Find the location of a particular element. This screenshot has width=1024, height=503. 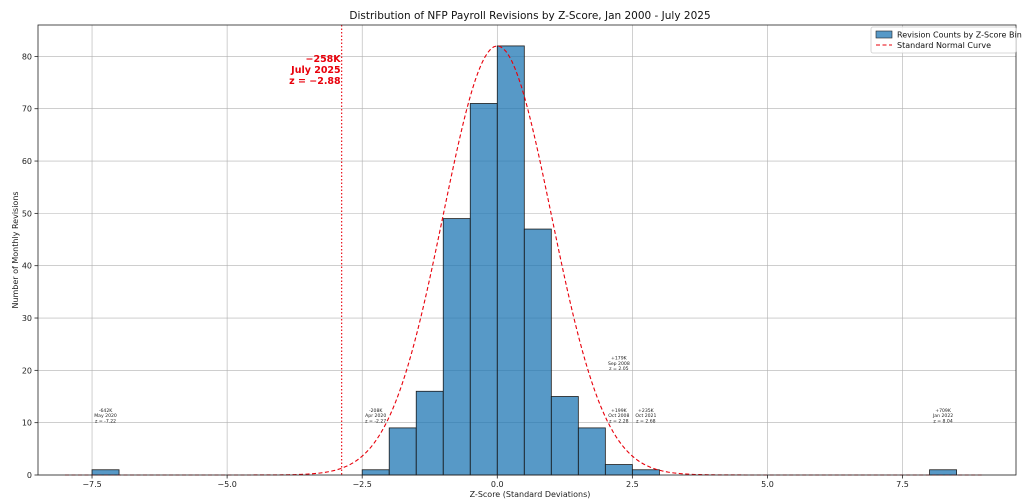

x-axis-label: Z-Score (Standard Deviations) is located at coordinates (530, 494).